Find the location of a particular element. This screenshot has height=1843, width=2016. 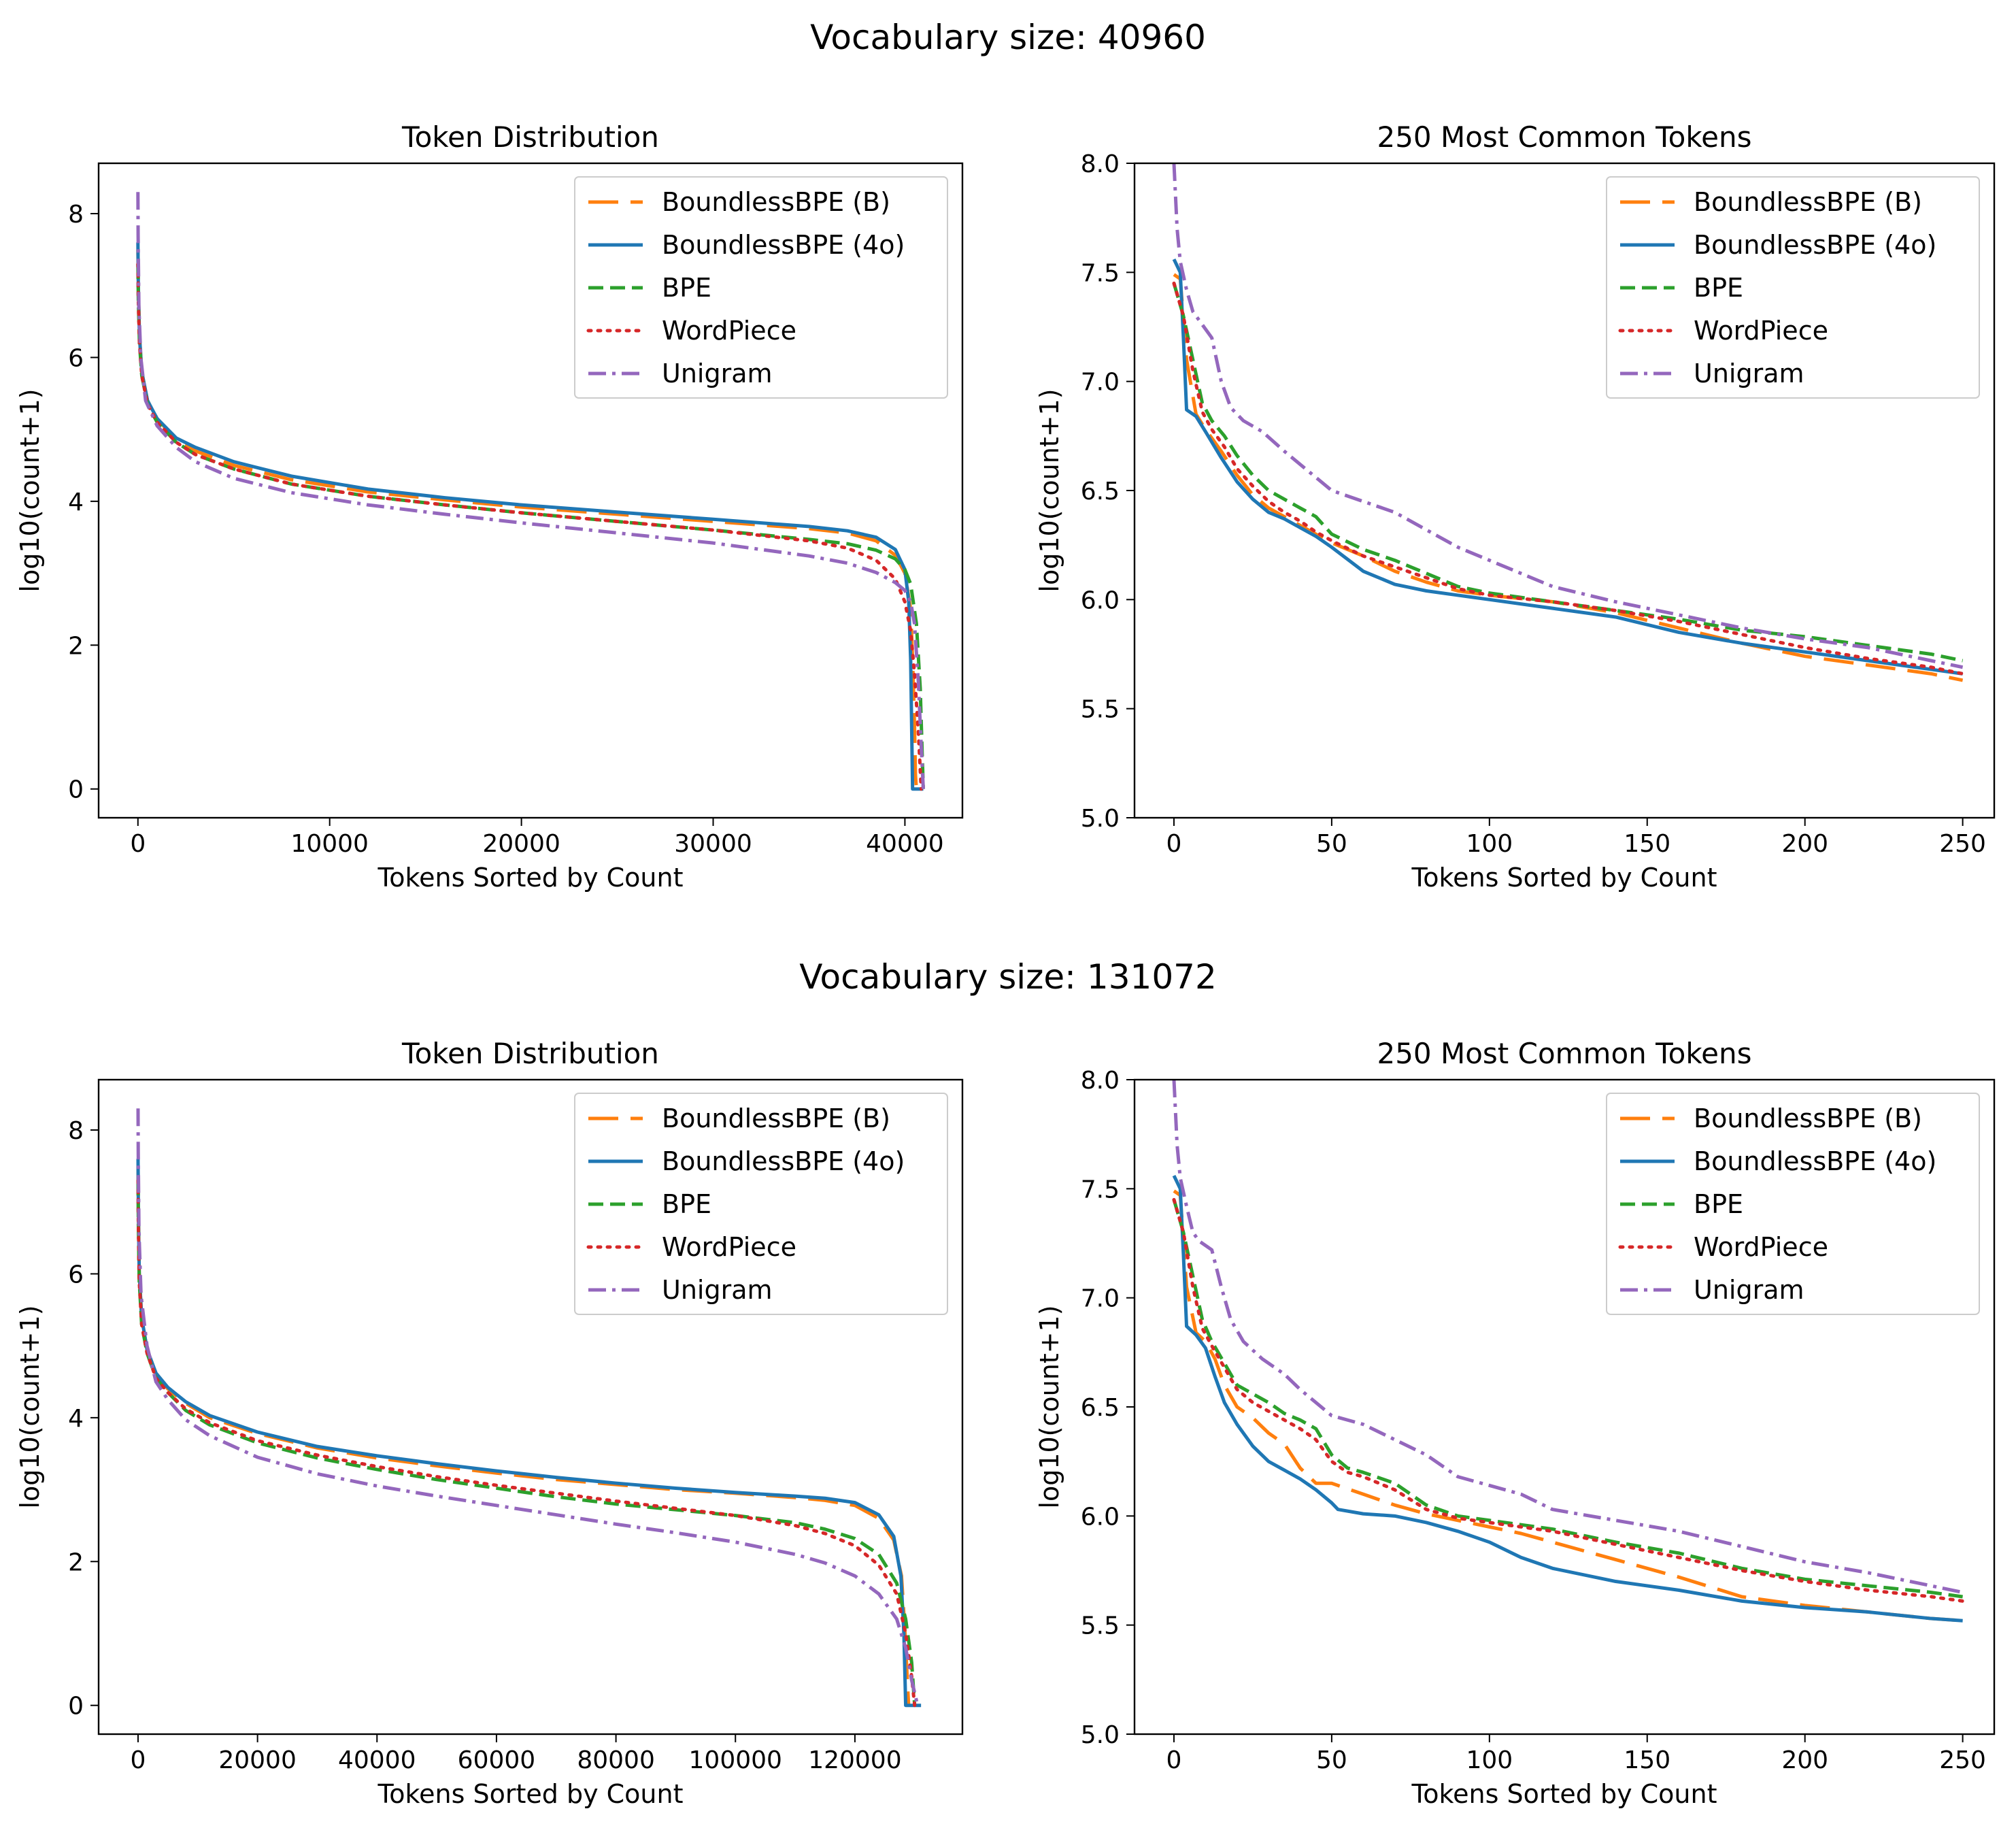

x-tick-label: 60000 is located at coordinates (497, 1760).